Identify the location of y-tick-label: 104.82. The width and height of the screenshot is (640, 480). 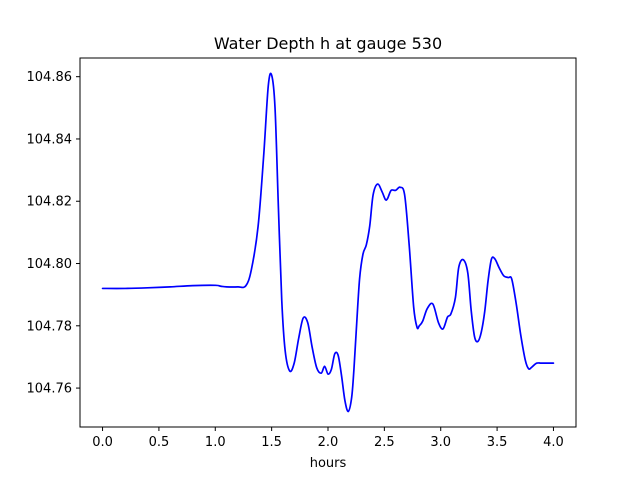
(50, 202).